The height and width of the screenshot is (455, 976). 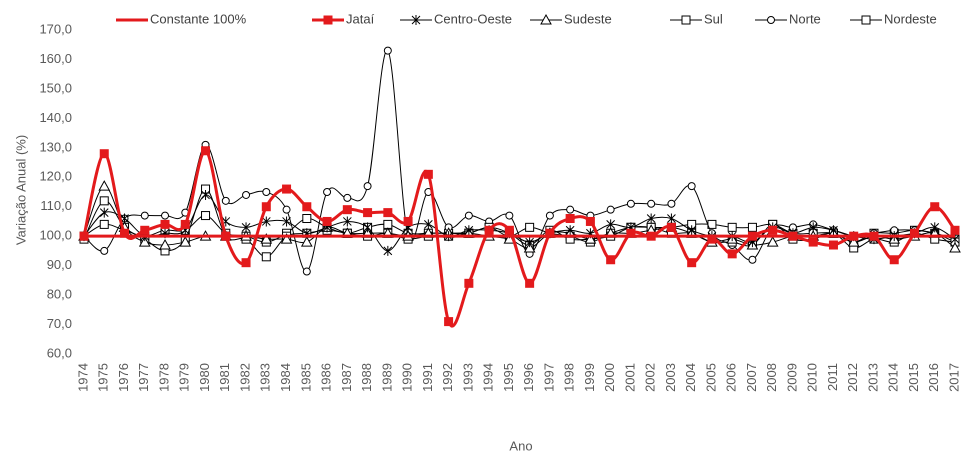 I want to click on legend-label: Norte, so click(x=805, y=18).